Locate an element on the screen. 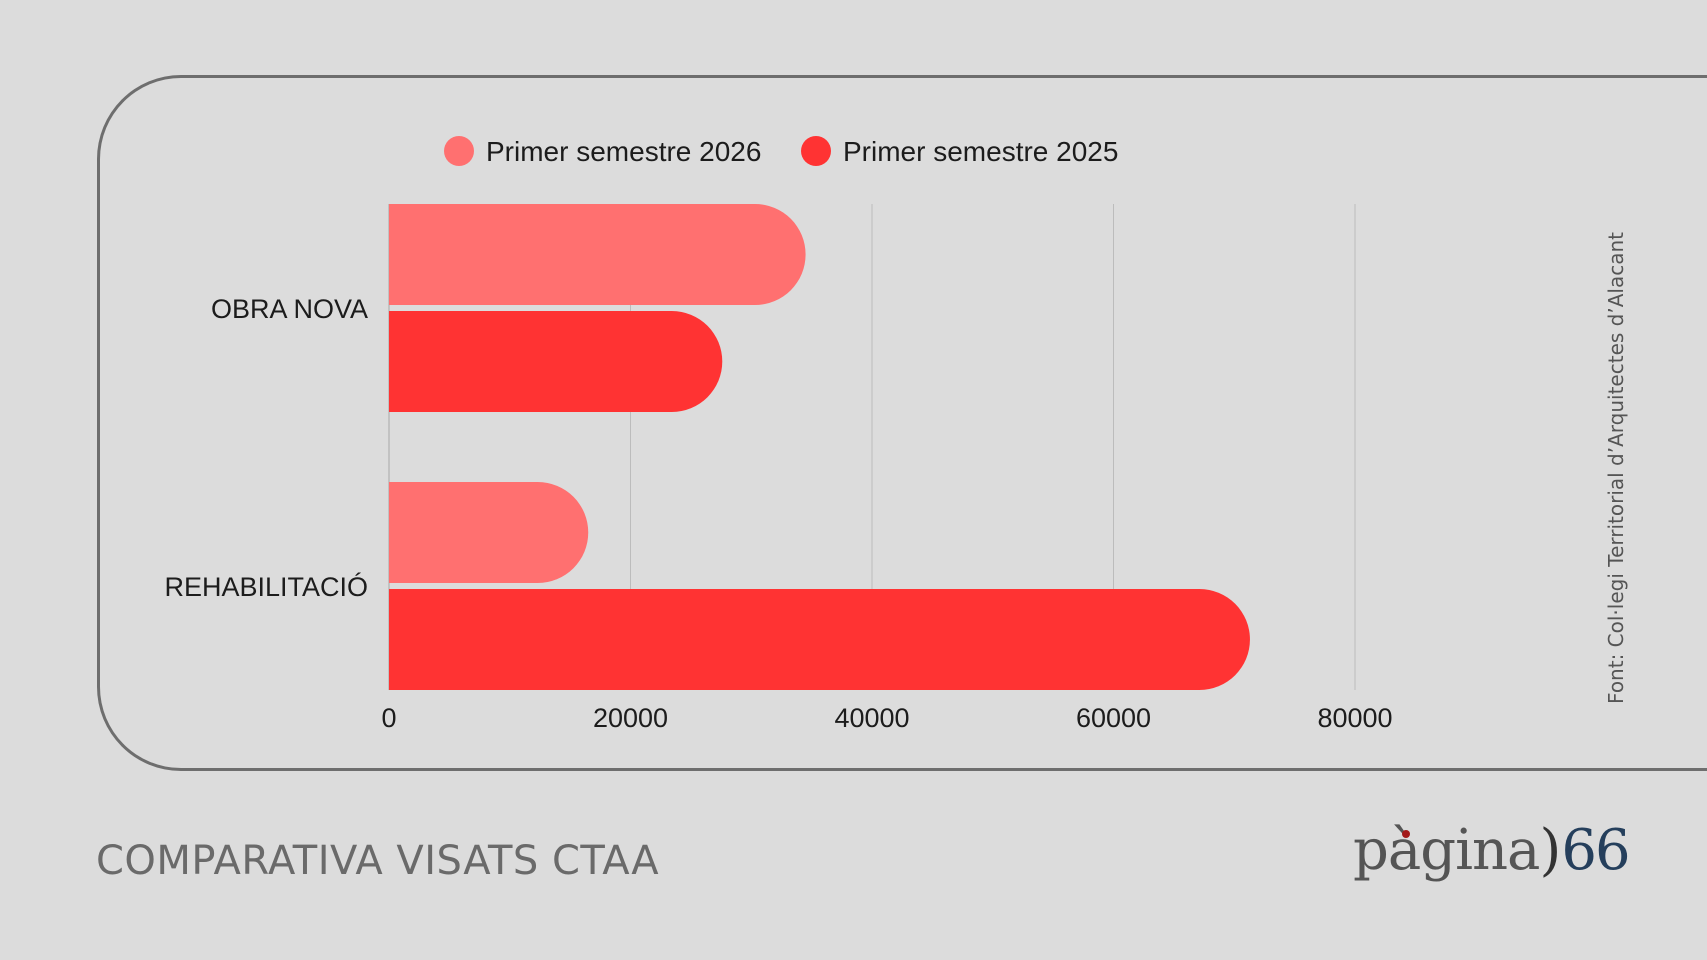  legend-label: Primer semestre 2026 is located at coordinates (623, 151).